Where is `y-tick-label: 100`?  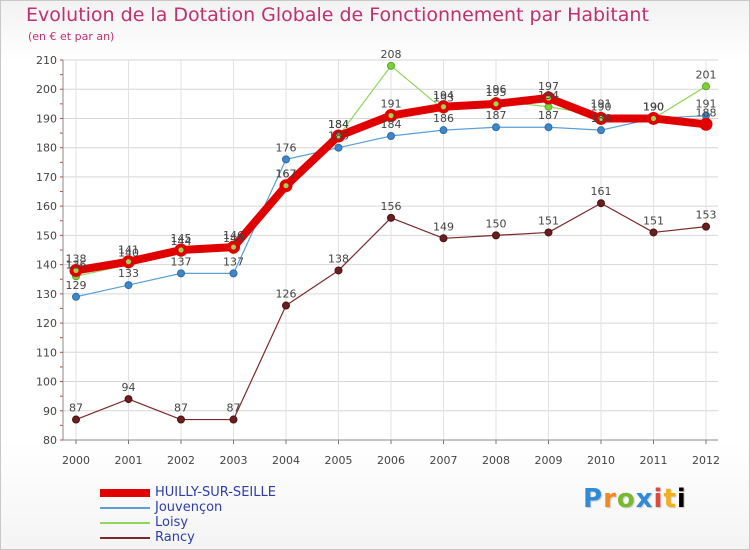
y-tick-label: 100 is located at coordinates (46, 382).